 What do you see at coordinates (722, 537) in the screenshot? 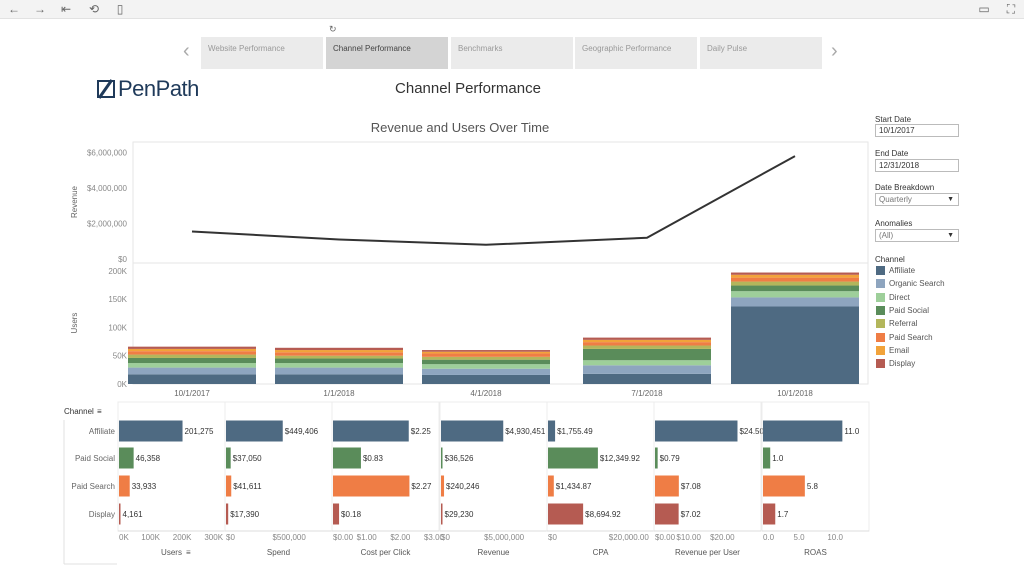
I see `column-tick-label: $20.00` at bounding box center [722, 537].